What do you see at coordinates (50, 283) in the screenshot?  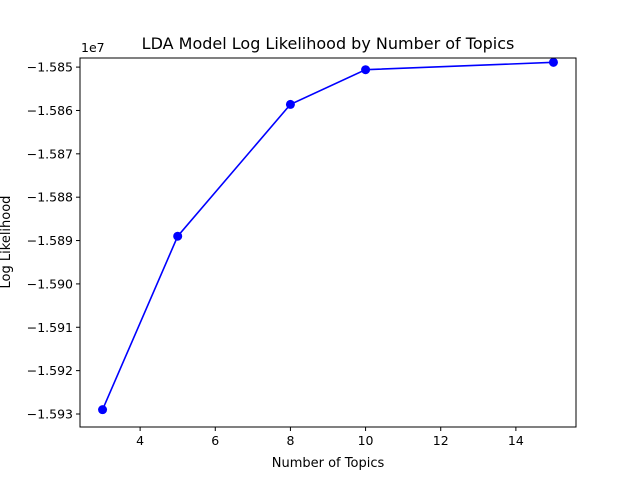 I see `y-tick-label: −1.590` at bounding box center [50, 283].